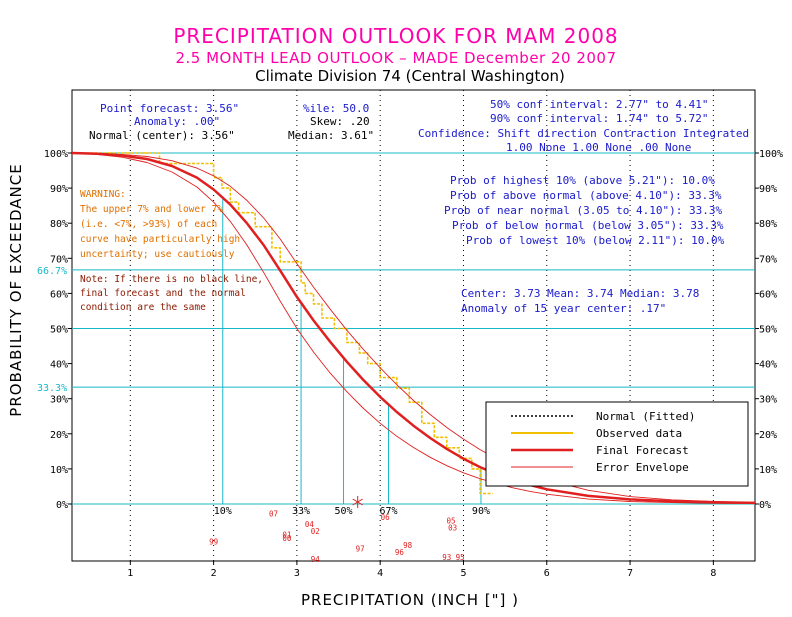  What do you see at coordinates (768, 224) in the screenshot?
I see `y-tick-label-right: 80%` at bounding box center [768, 224].